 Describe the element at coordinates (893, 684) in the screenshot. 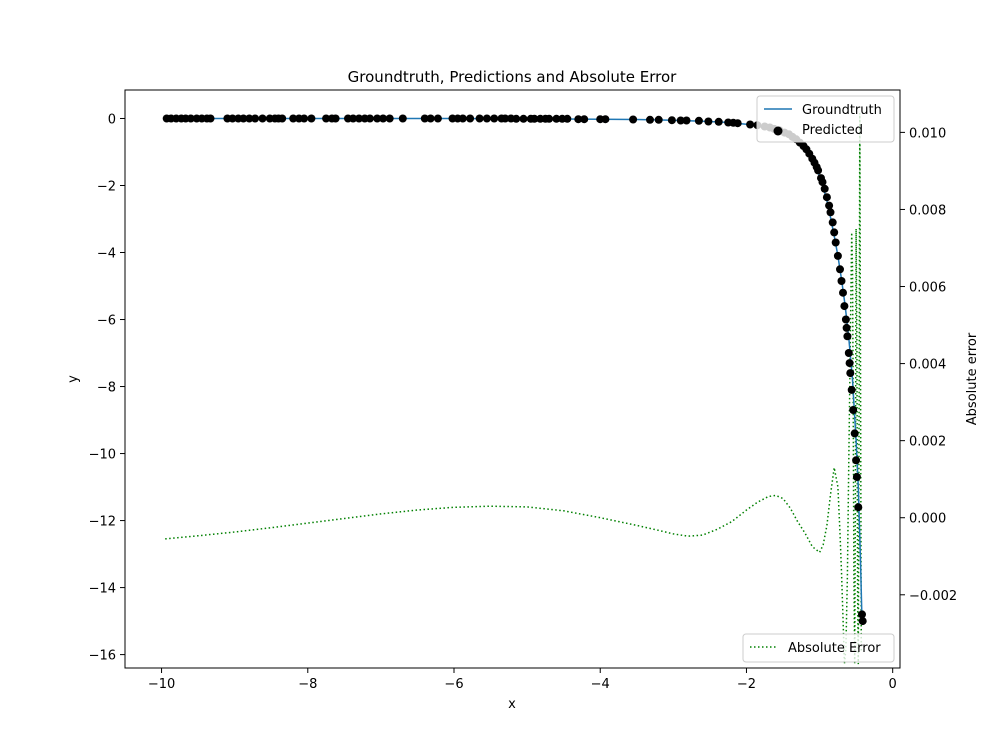

I see `x-tick-label: 0` at that location.